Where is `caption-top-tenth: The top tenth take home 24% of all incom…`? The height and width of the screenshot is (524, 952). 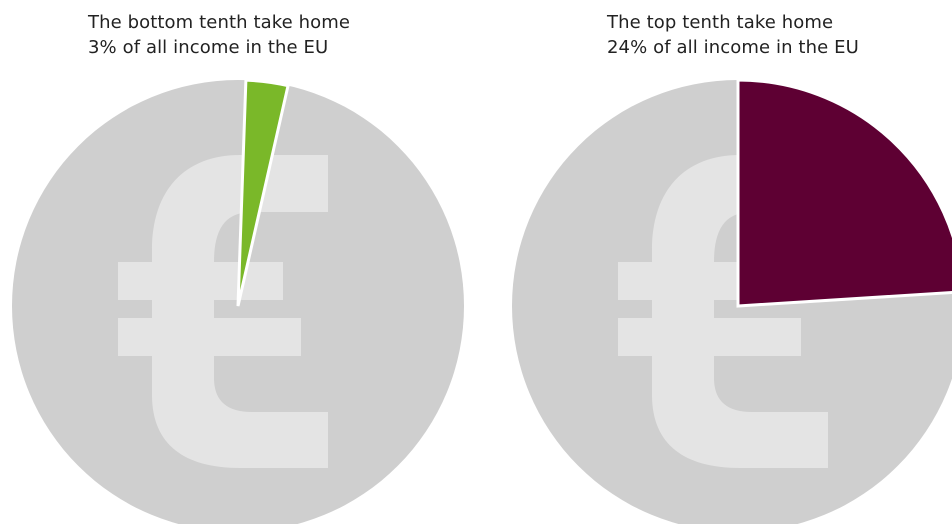
caption-top-tenth: The top tenth take home 24% of all incom… is located at coordinates (733, 35).